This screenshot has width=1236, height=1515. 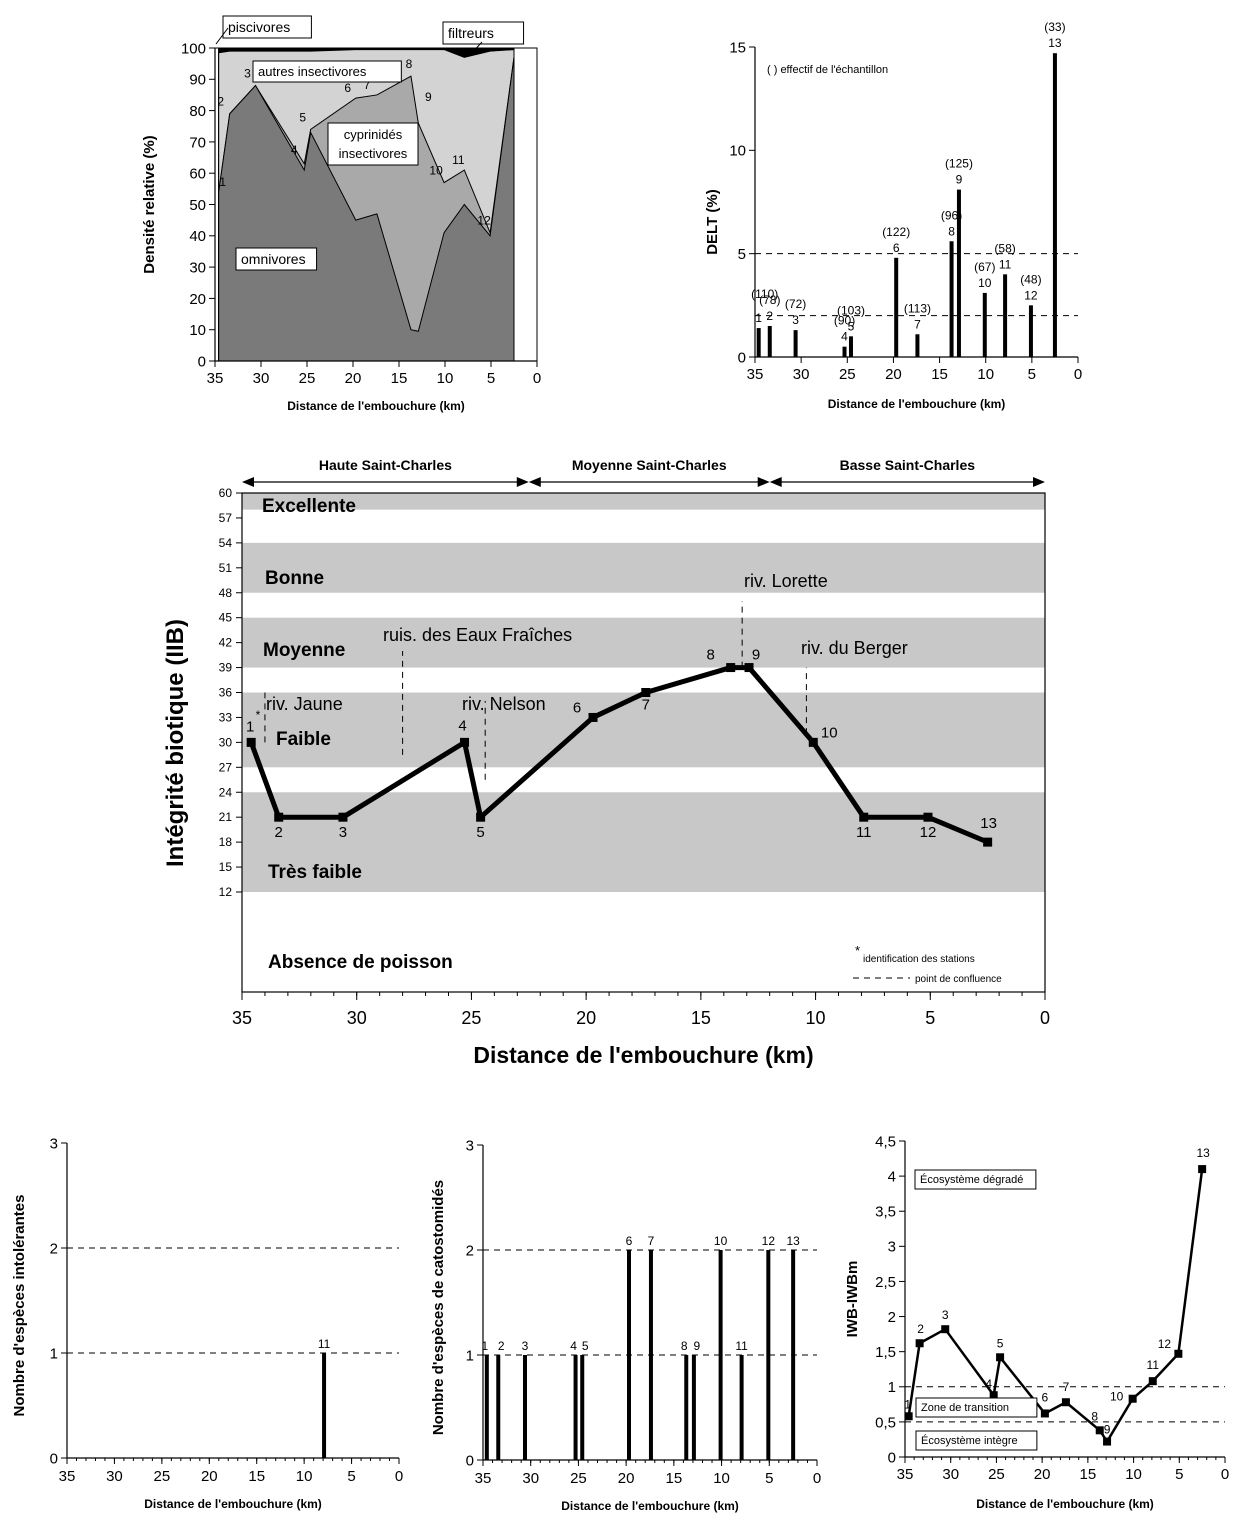 What do you see at coordinates (959, 164) in the screenshot?
I see `delt-count-label: (125)` at bounding box center [959, 164].